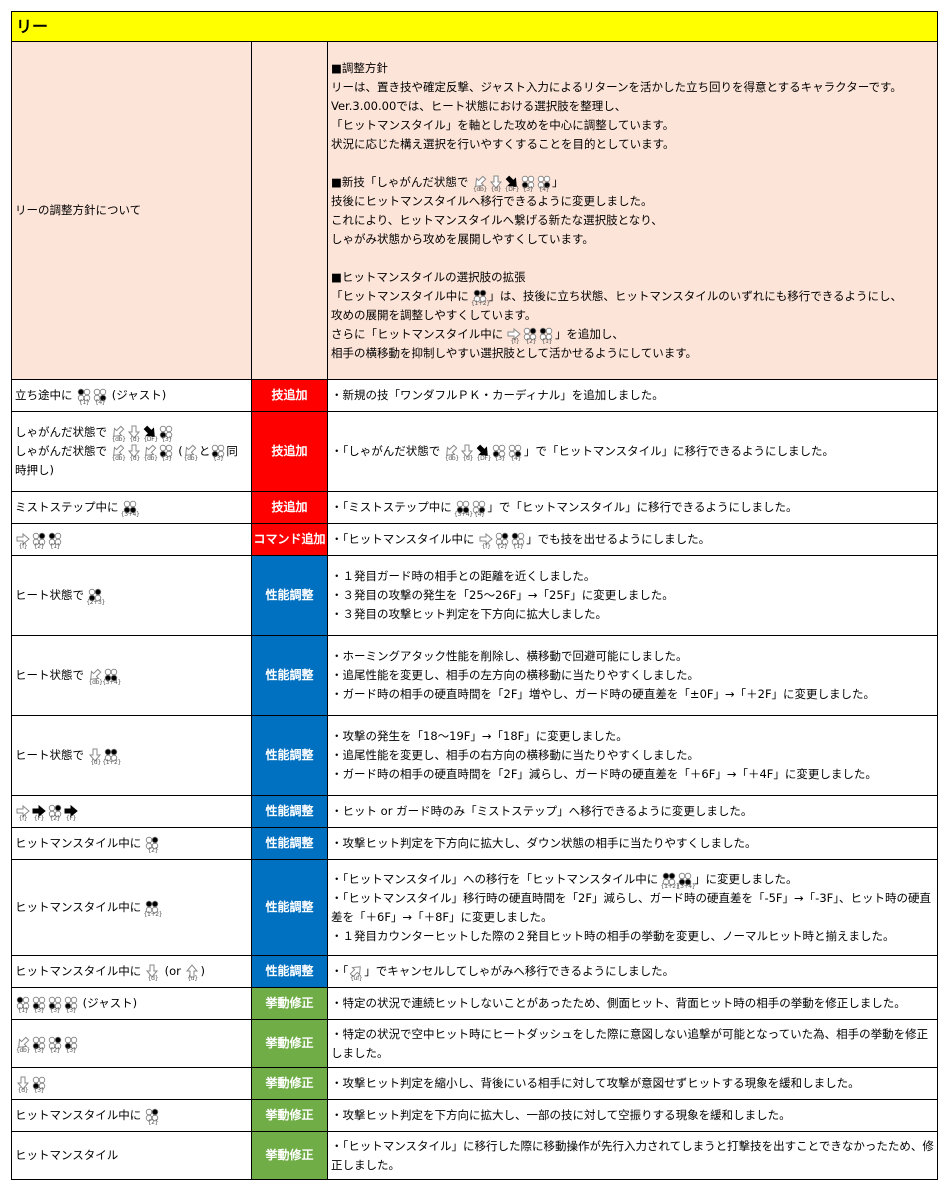  What do you see at coordinates (483, 453) in the screenshot?
I see `arrow-df-icon: {DF}` at bounding box center [483, 453].